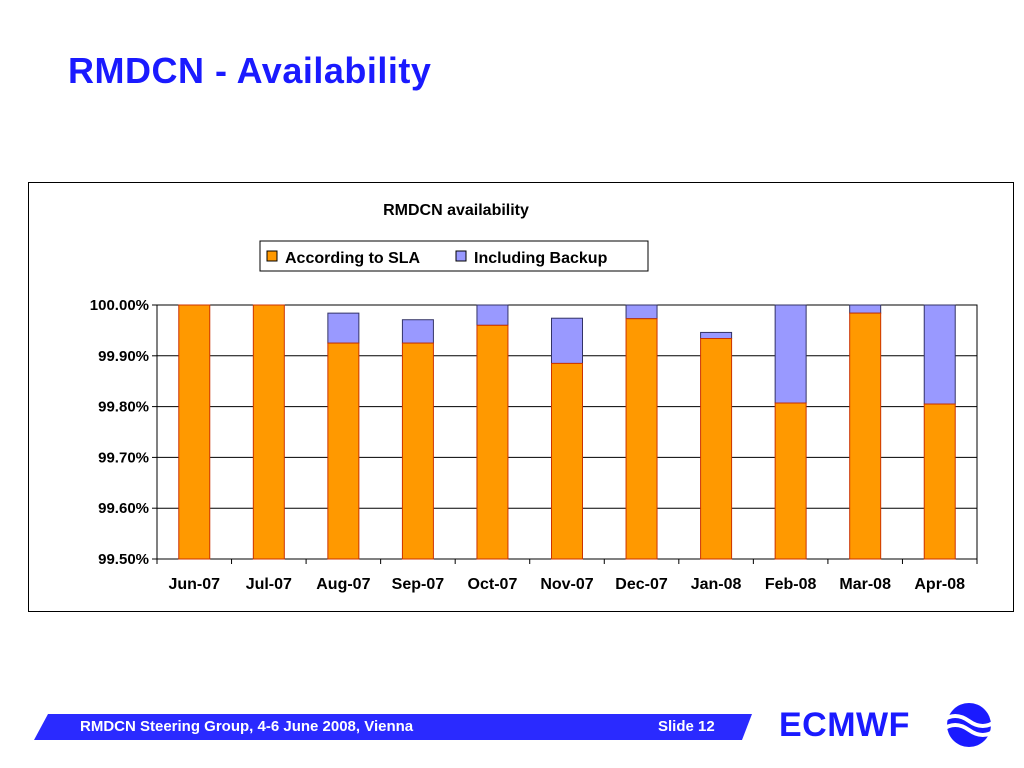 Image resolution: width=1024 pixels, height=768 pixels. Describe the element at coordinates (686, 726) in the screenshot. I see `slide-number: Slide 12` at that location.